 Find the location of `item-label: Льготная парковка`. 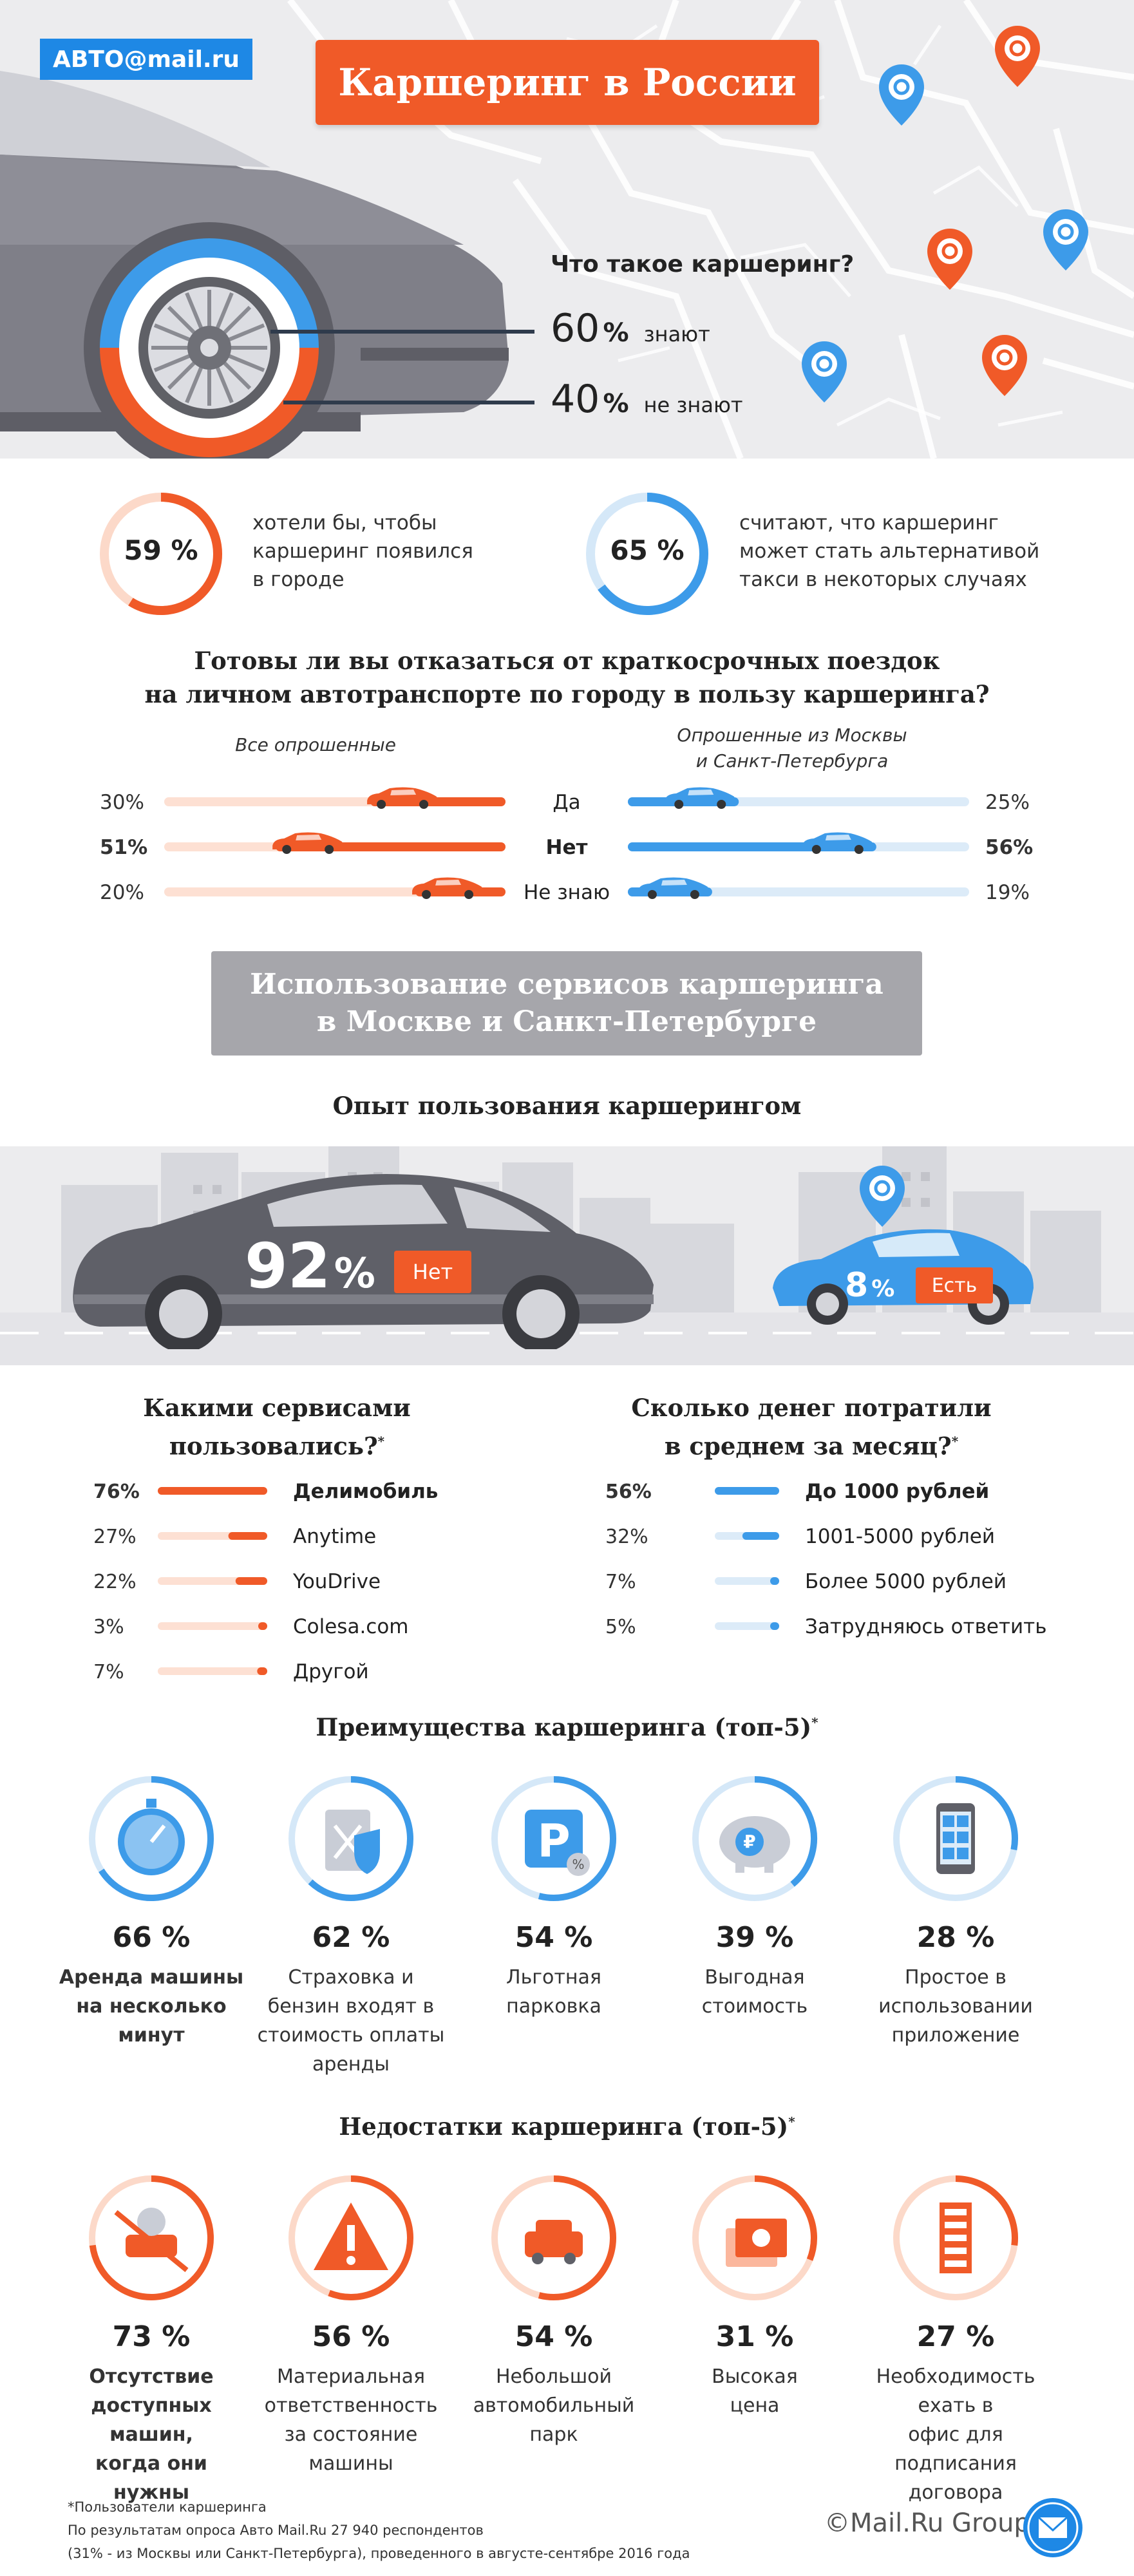

item-label: Льготная парковка is located at coordinates (553, 1992).